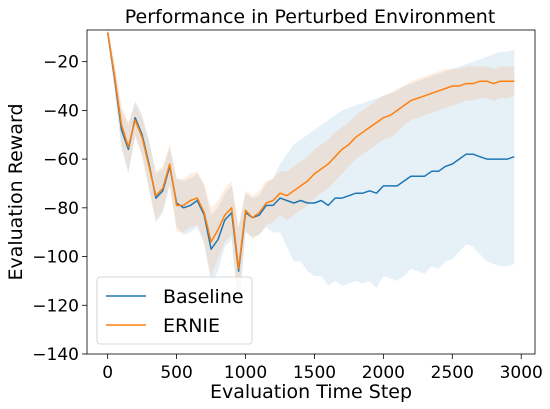 The height and width of the screenshot is (409, 550). What do you see at coordinates (55, 258) in the screenshot?
I see `y-tick-label: −100` at bounding box center [55, 258].